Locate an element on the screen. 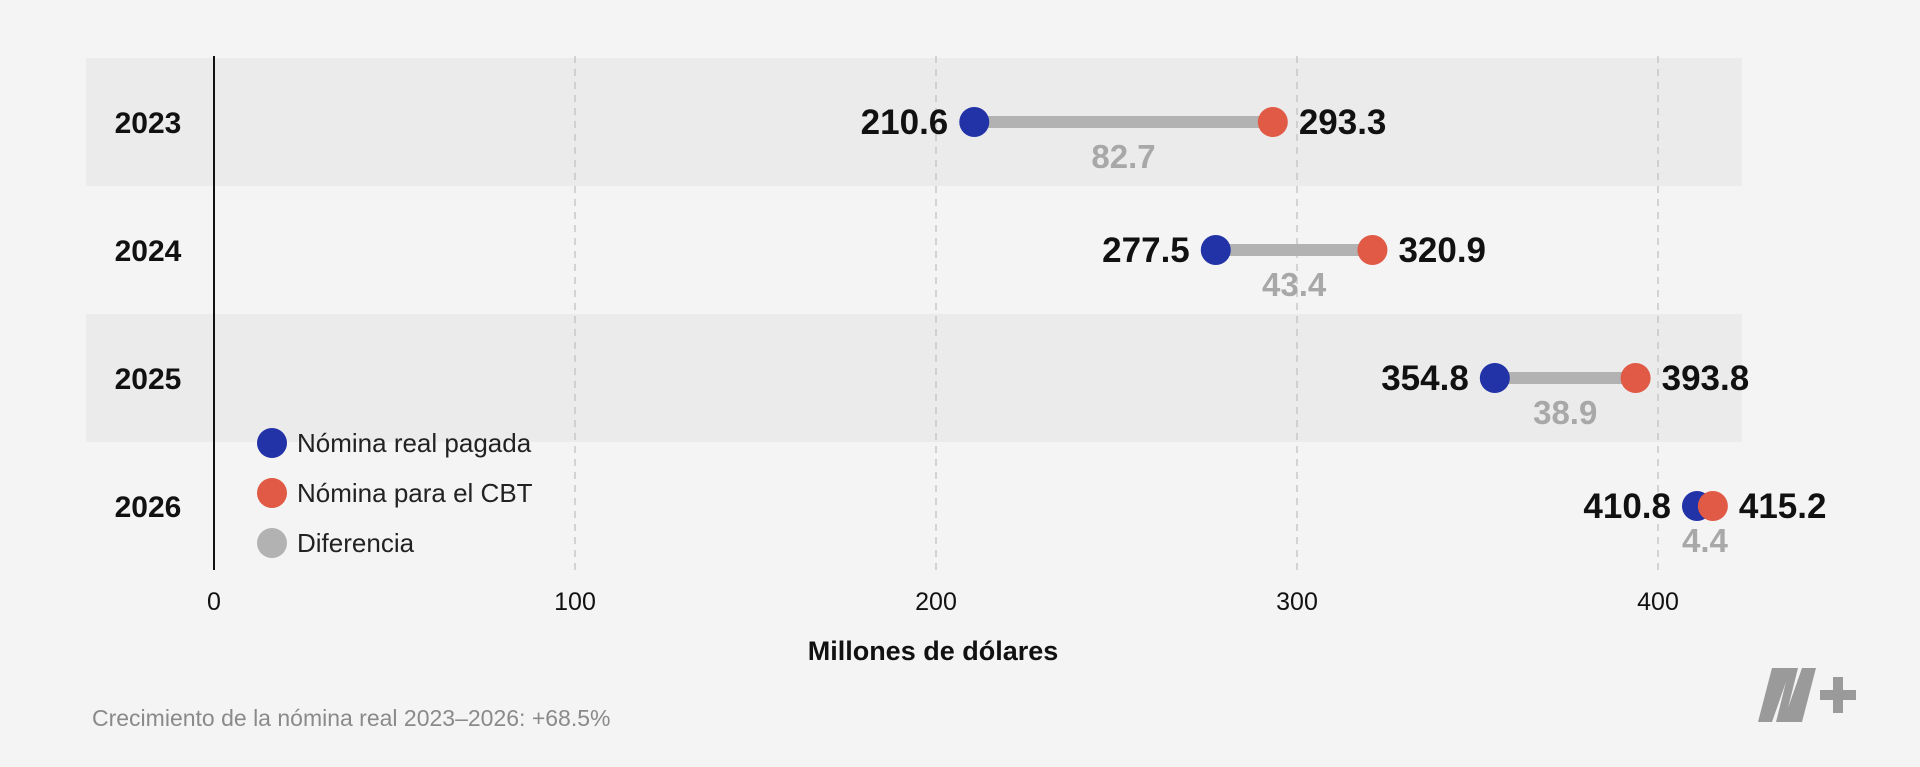 This screenshot has width=1920, height=767. year-label: 2025 is located at coordinates (148, 379).